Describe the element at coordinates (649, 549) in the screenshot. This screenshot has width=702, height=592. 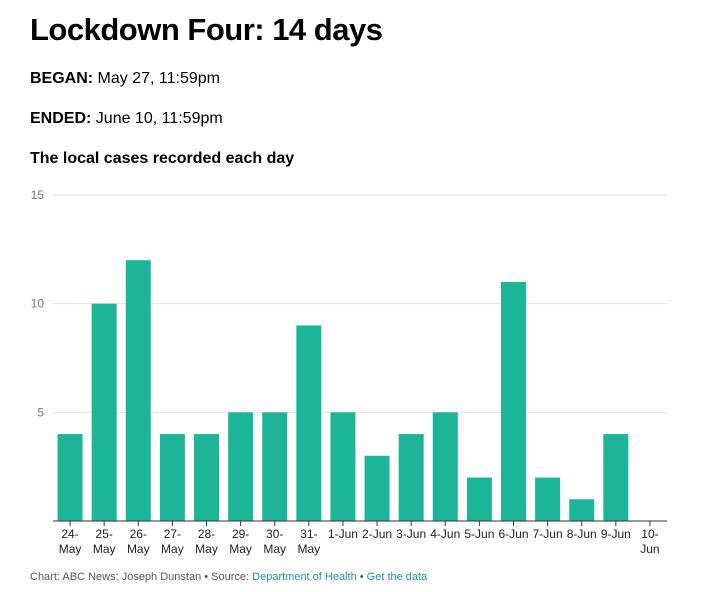
I see `x-tick-label: Jun` at that location.